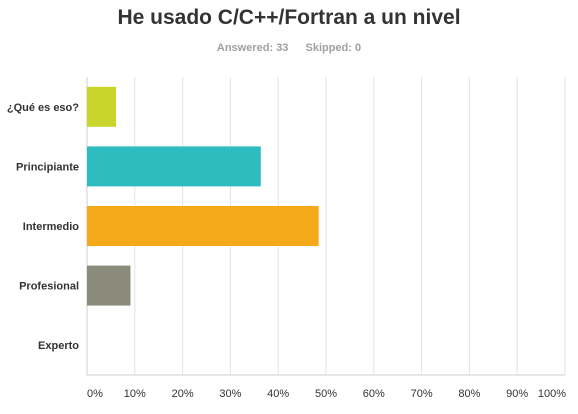  I want to click on skipped-count: Skipped: 0, so click(333, 48).